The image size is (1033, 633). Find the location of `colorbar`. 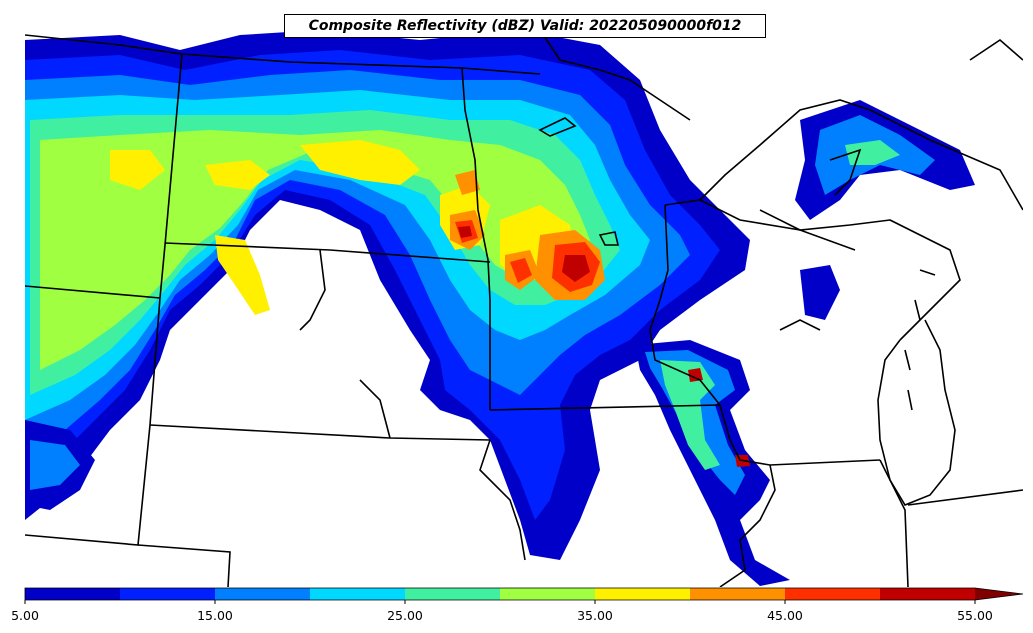

colorbar is located at coordinates (524, 595).